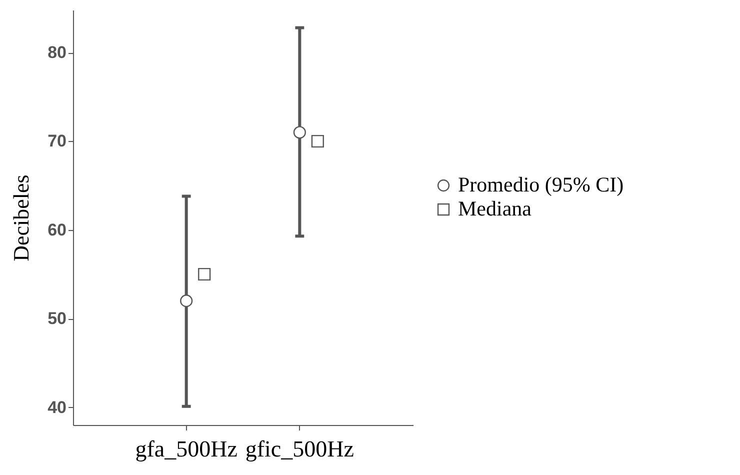  What do you see at coordinates (57, 407) in the screenshot?
I see `y-tick-label: 40` at bounding box center [57, 407].